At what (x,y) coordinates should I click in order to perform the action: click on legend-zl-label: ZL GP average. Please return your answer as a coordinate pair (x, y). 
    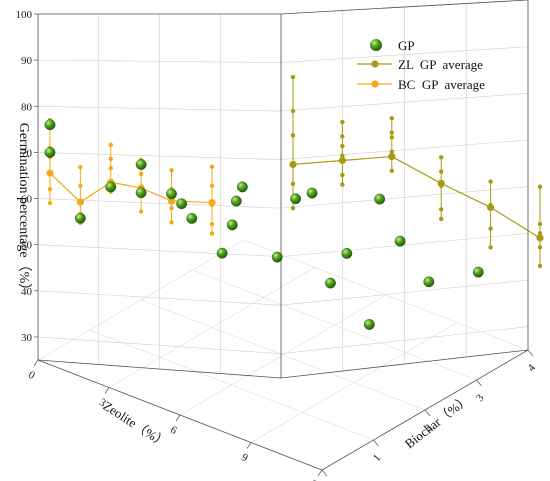
    Looking at the image, I should click on (440, 64).